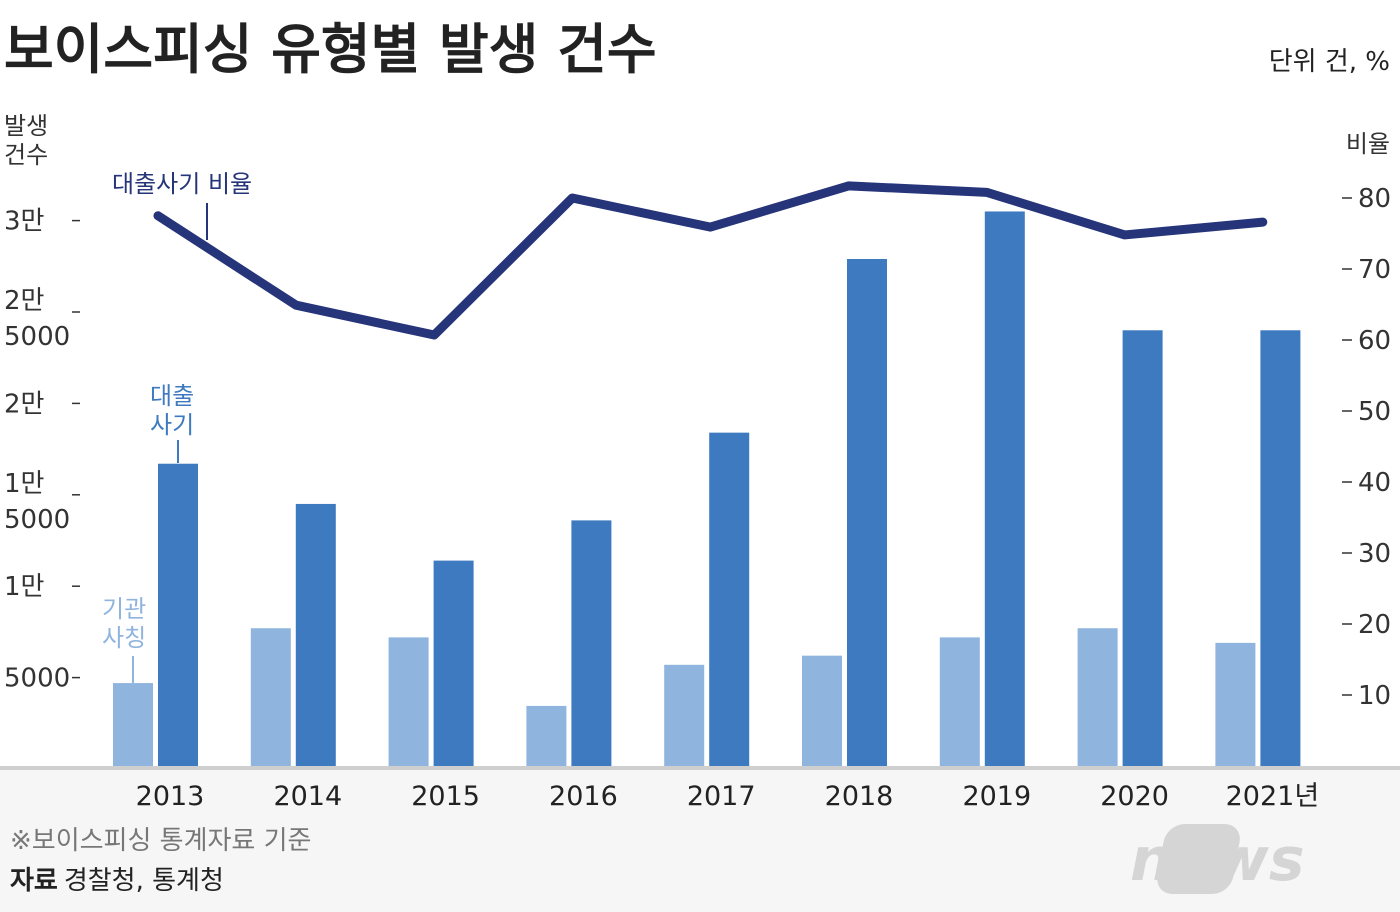  What do you see at coordinates (172, 396) in the screenshot?
I see `loan-series-label-line1: 대출` at bounding box center [172, 396].